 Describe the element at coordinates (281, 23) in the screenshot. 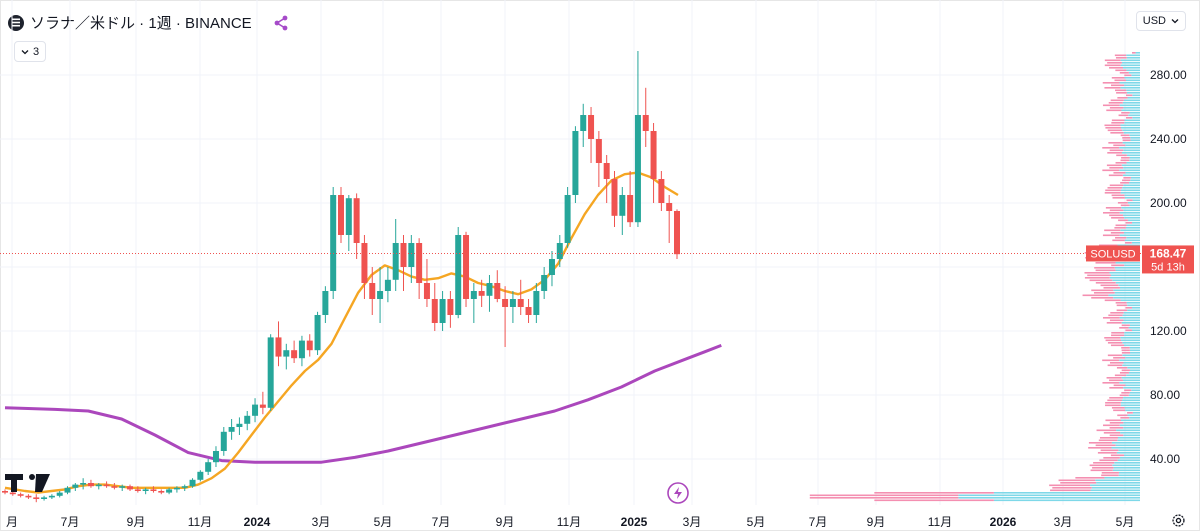

I see `share-icon` at that location.